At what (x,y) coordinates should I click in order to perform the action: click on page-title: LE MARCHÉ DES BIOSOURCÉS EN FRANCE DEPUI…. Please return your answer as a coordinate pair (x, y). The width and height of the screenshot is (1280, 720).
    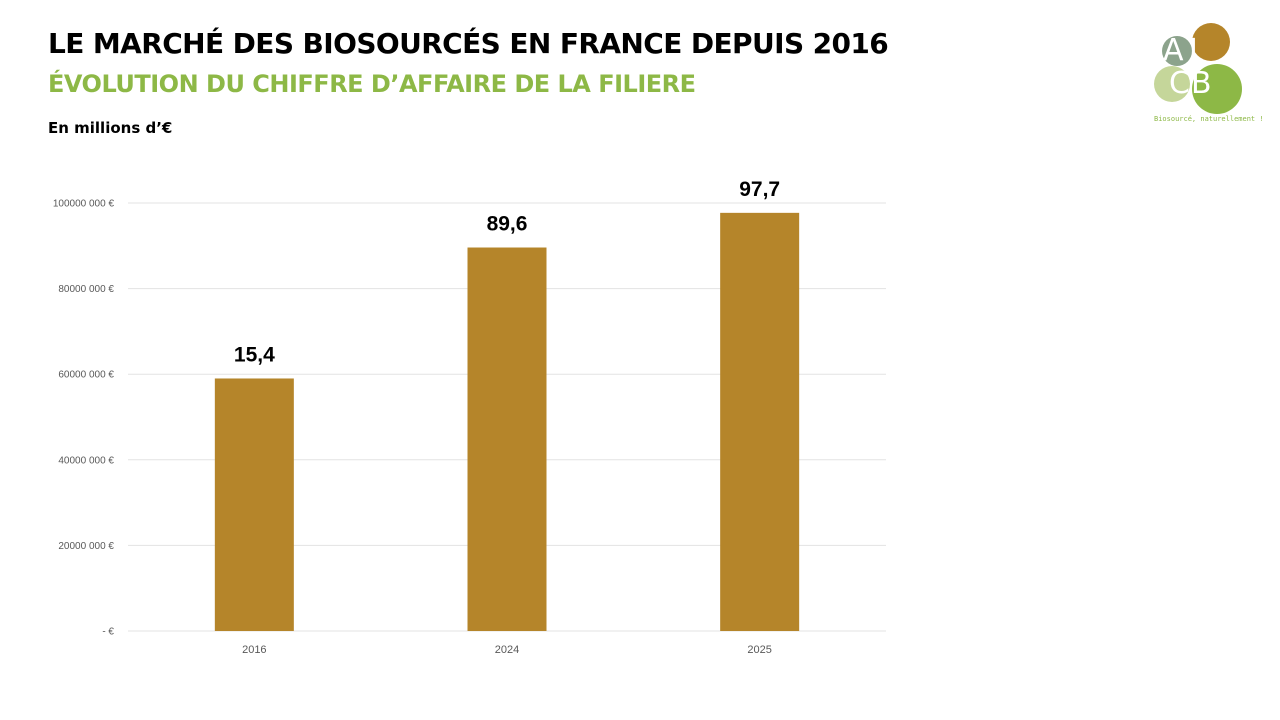
    Looking at the image, I should click on (468, 43).